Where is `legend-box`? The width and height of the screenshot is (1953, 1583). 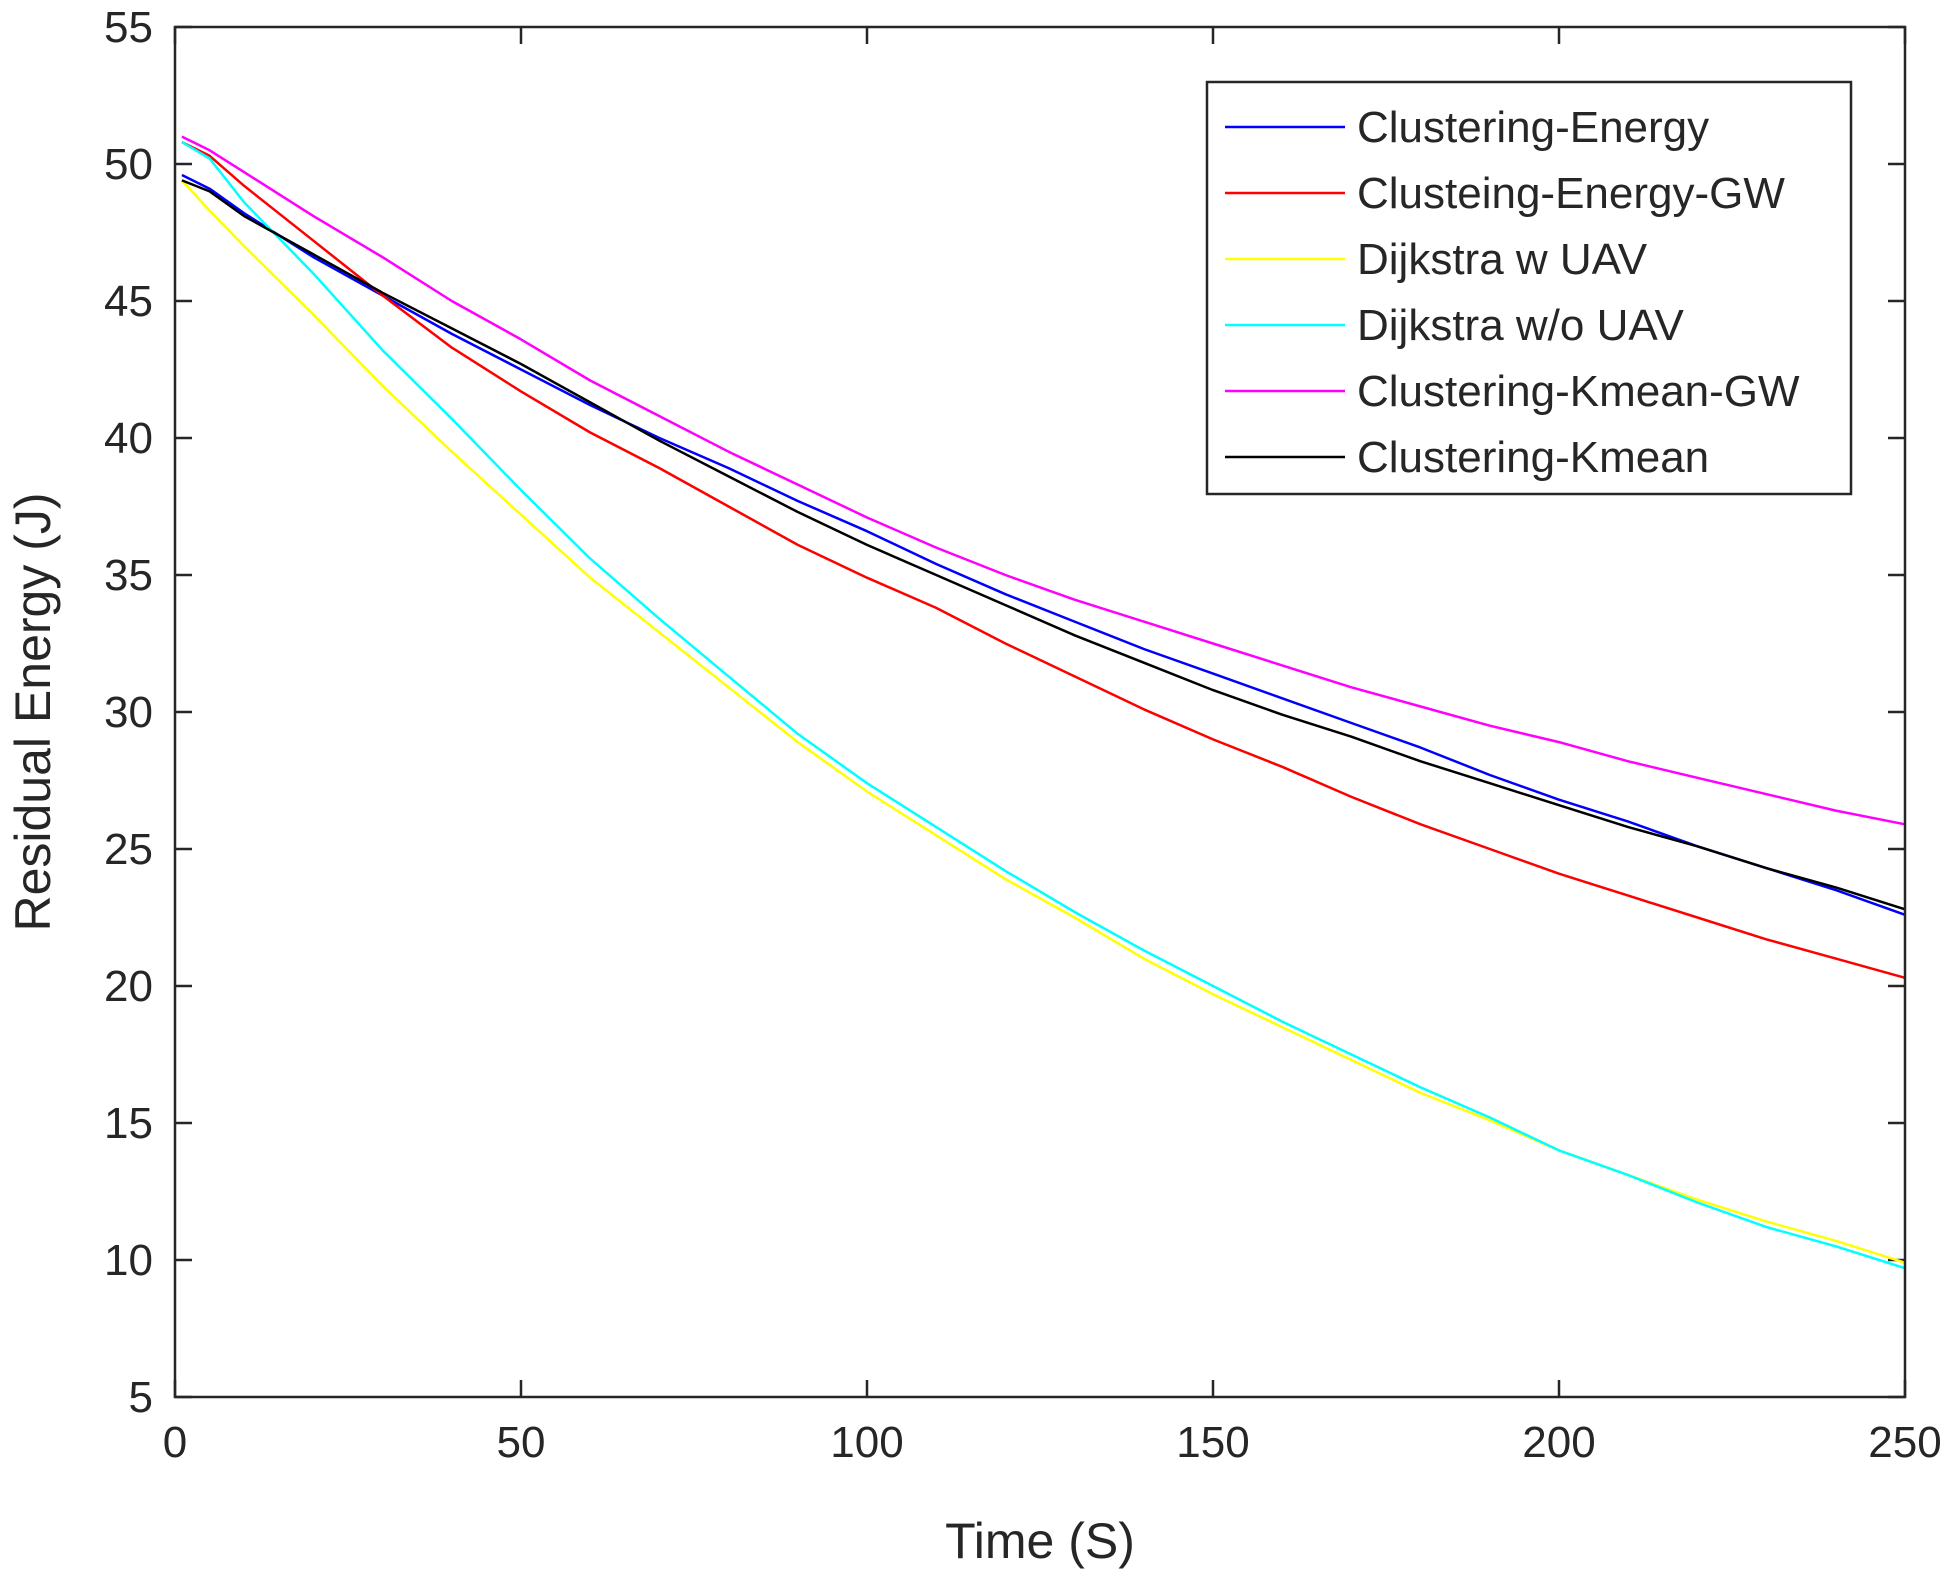
legend-box is located at coordinates (1529, 288).